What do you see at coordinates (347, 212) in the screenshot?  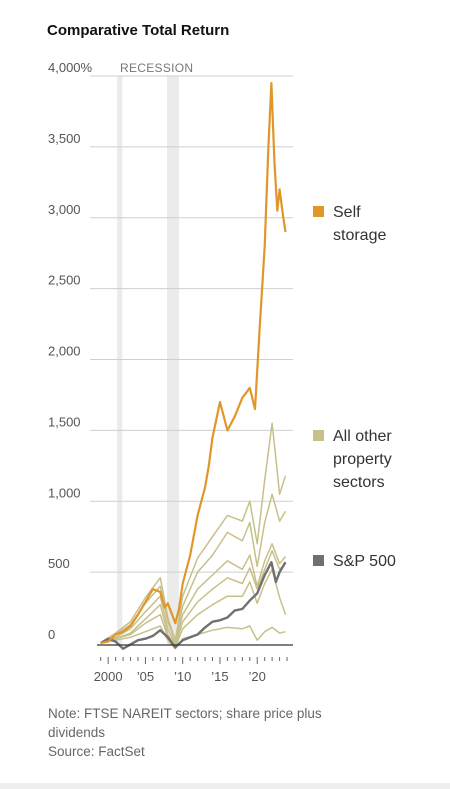 I see `legend-label-1-line1: Self` at bounding box center [347, 212].